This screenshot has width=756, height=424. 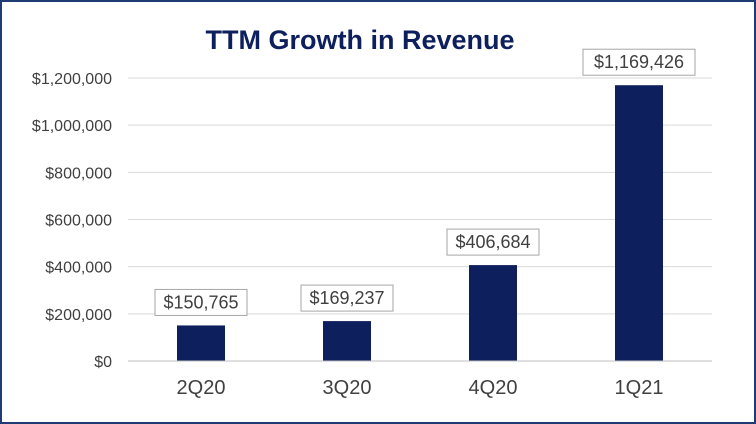 What do you see at coordinates (78, 173) in the screenshot?
I see `y-tick-label: $800,000` at bounding box center [78, 173].